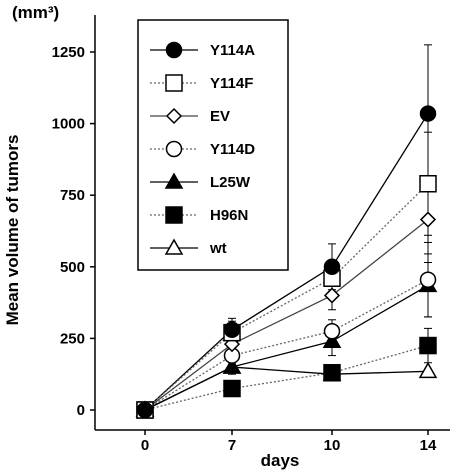 This screenshot has height=473, width=475. I want to click on legend-label: Y114A, so click(232, 50).